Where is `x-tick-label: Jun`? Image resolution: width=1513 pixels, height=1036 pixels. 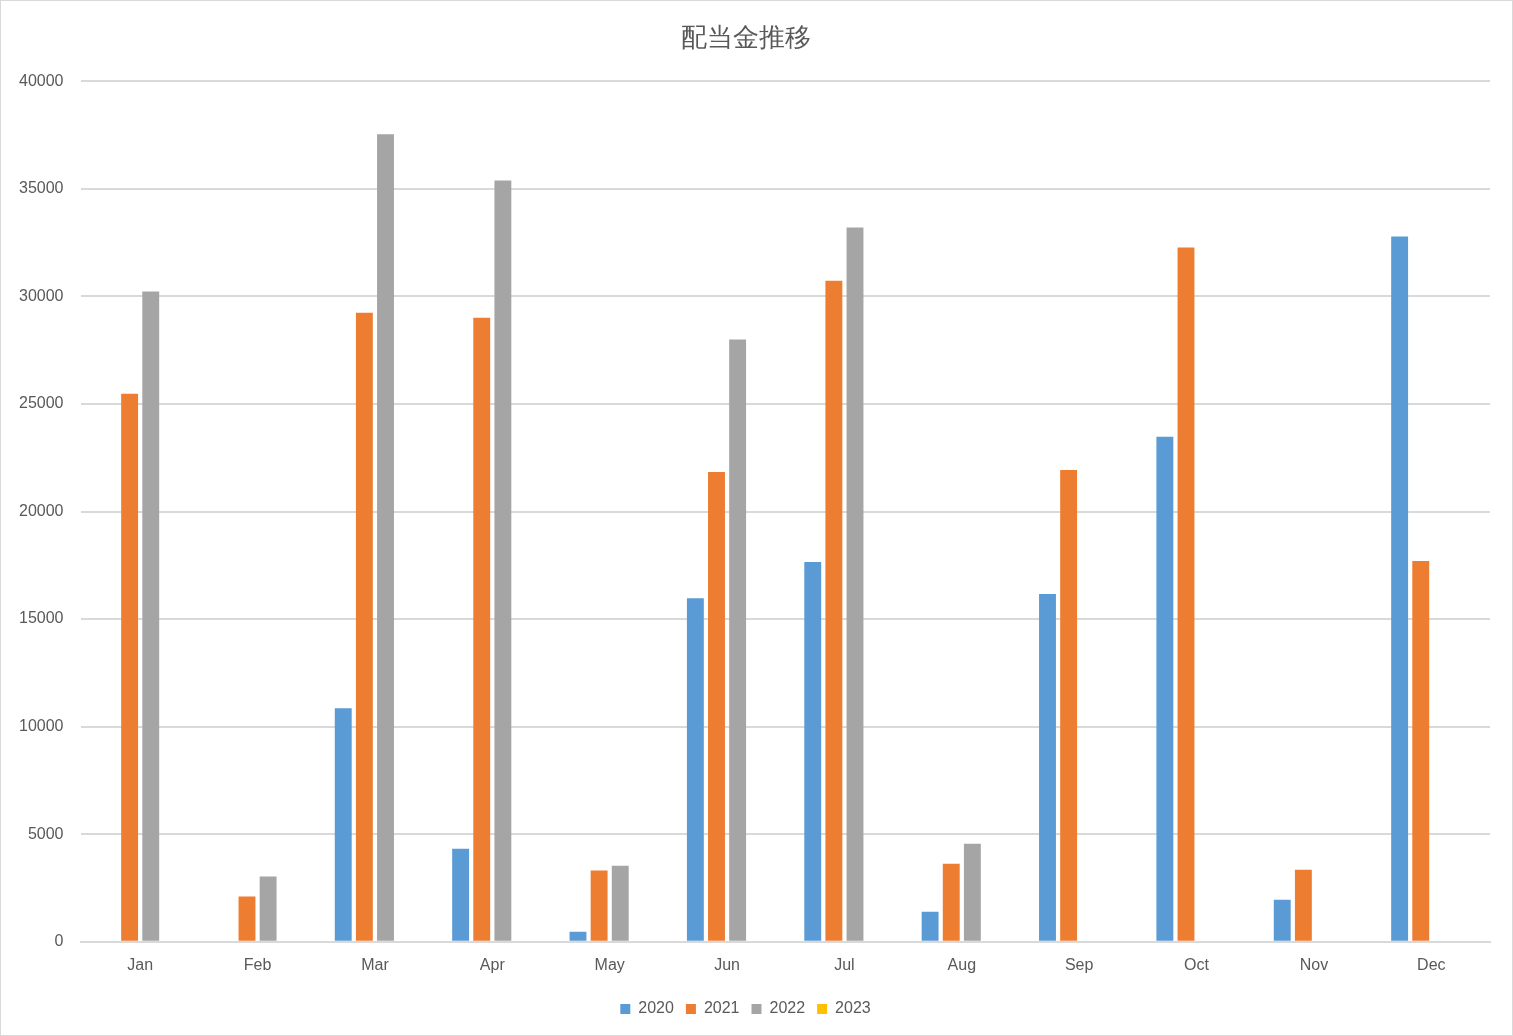 x-tick-label: Jun is located at coordinates (727, 964).